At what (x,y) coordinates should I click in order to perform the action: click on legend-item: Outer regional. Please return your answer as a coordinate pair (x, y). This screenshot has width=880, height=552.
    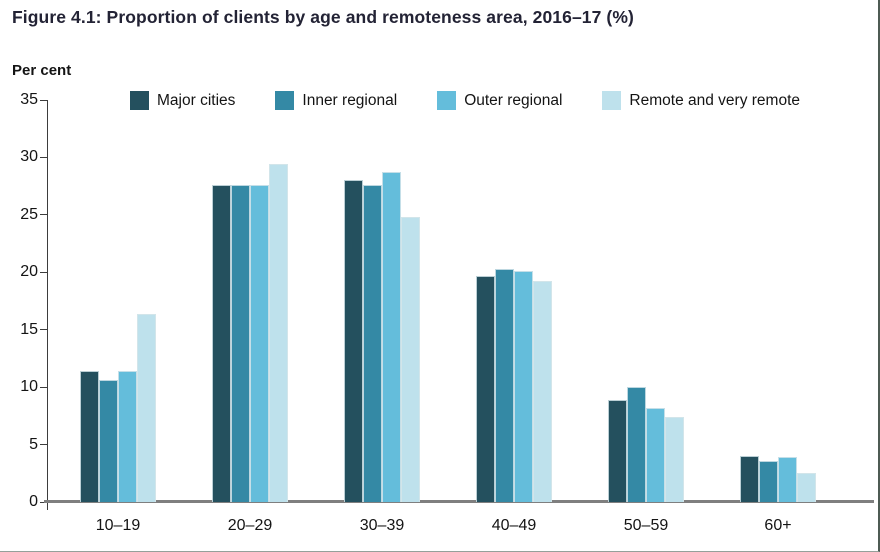
    Looking at the image, I should click on (499, 100).